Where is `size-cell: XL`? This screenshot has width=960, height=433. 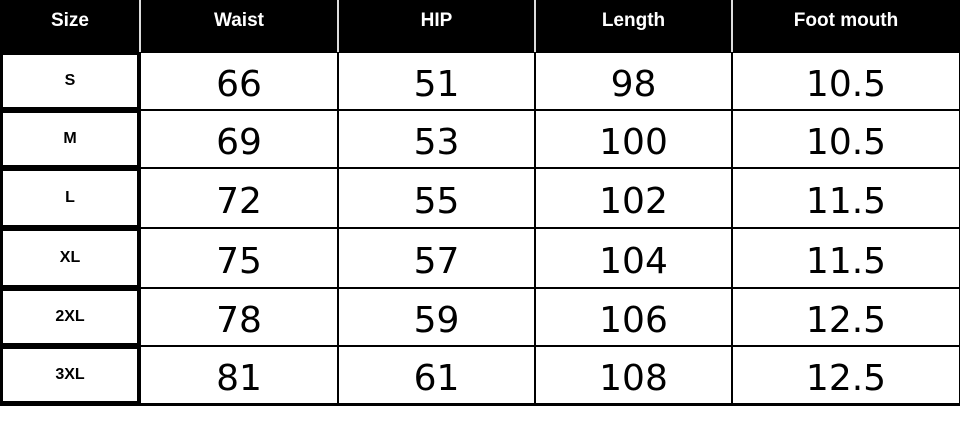
size-cell: XL is located at coordinates (70, 258).